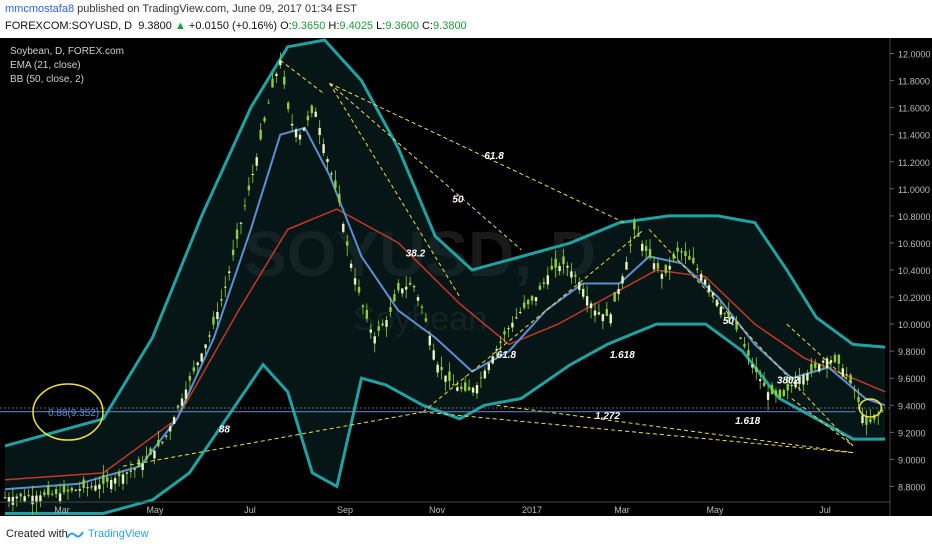 This screenshot has width=932, height=550. What do you see at coordinates (69, 26) in the screenshot?
I see `symbol-label: FOREXCOM:SOYUSD, D` at bounding box center [69, 26].